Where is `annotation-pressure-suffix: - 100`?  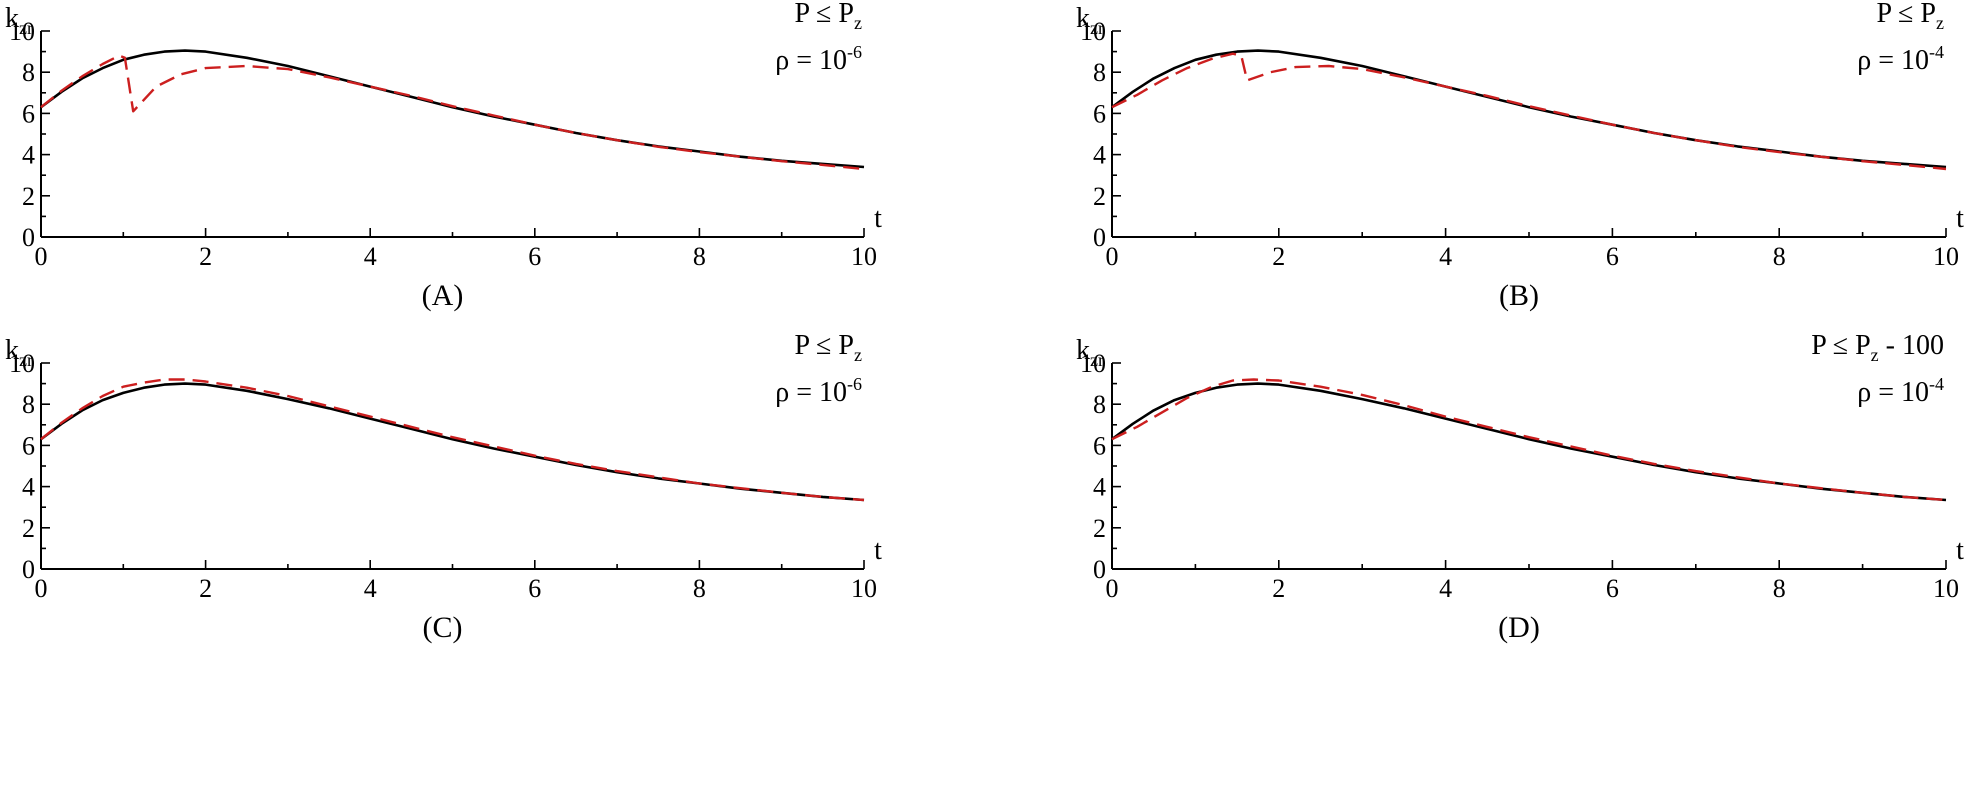 annotation-pressure-suffix: - 100 is located at coordinates (1911, 345).